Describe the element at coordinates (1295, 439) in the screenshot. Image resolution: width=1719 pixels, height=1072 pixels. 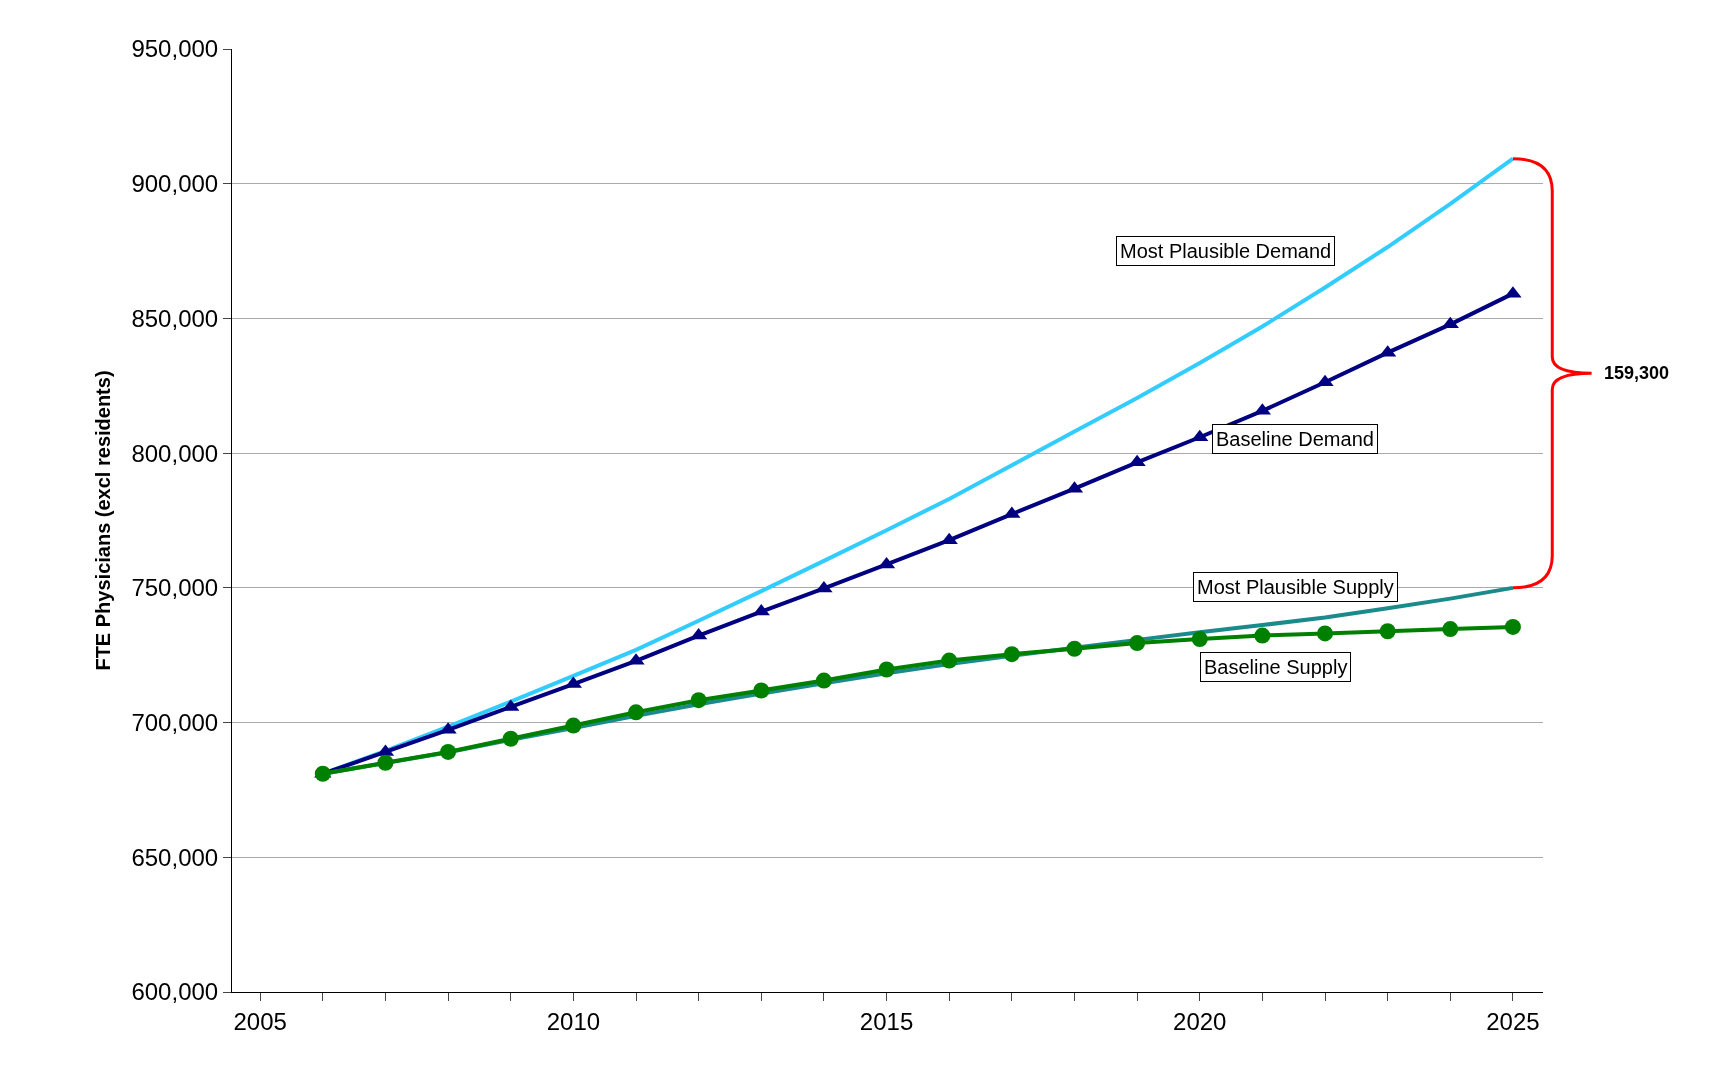
I see `series-label: Baseline Demand` at that location.